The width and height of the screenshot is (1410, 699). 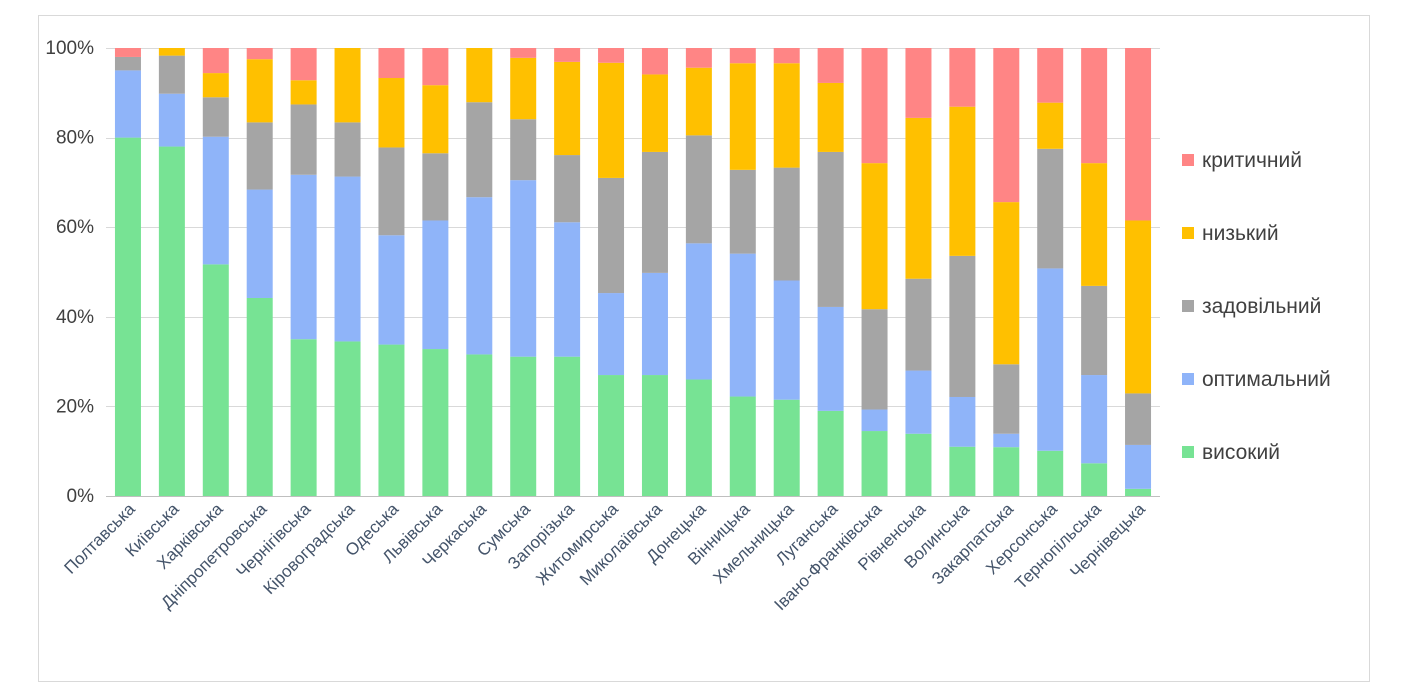 What do you see at coordinates (99, 538) in the screenshot?
I see `x-tick-label: Полтавська` at bounding box center [99, 538].